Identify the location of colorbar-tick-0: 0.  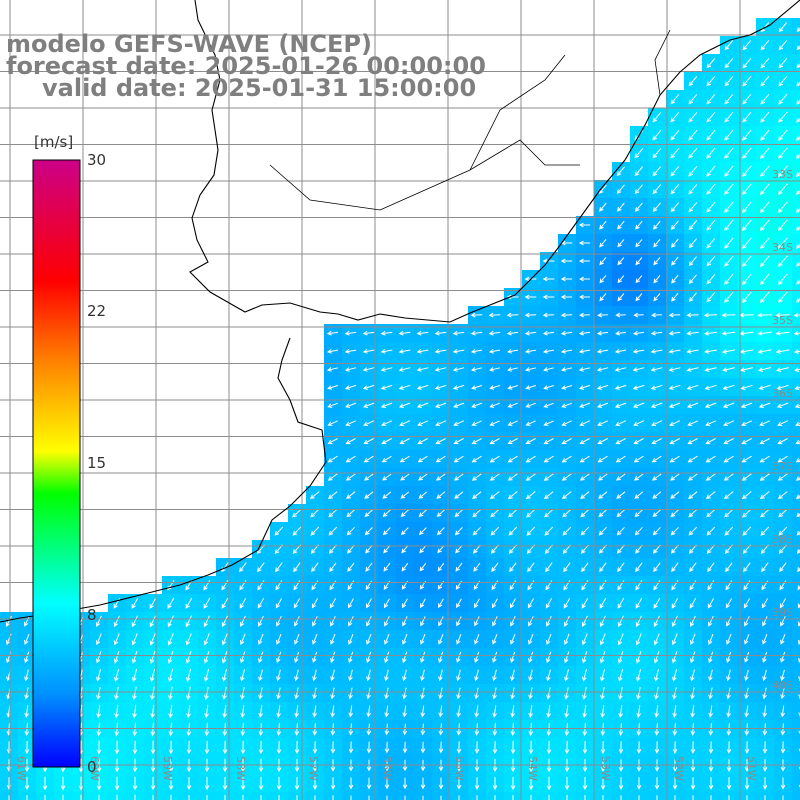
(92, 767).